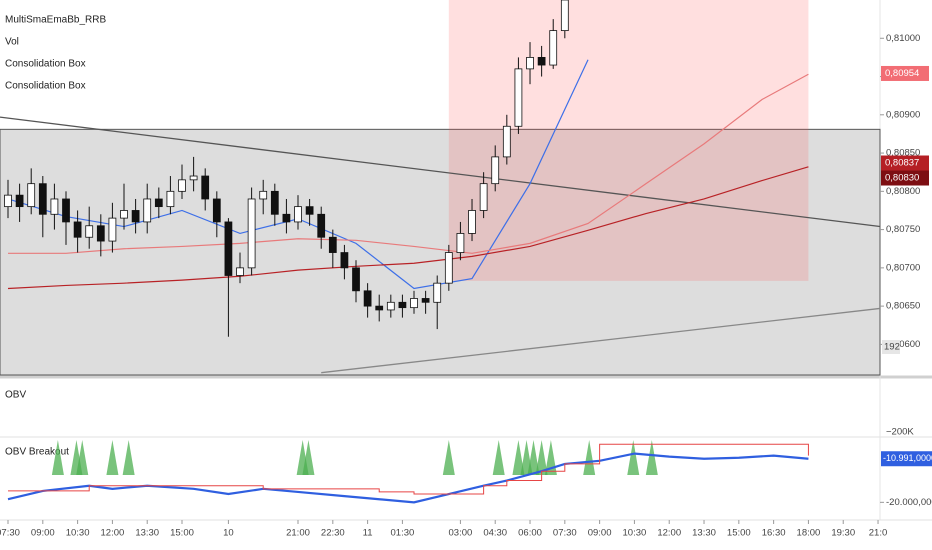 The width and height of the screenshot is (932, 550). I want to click on y-tick-label: 0,80750, so click(903, 229).